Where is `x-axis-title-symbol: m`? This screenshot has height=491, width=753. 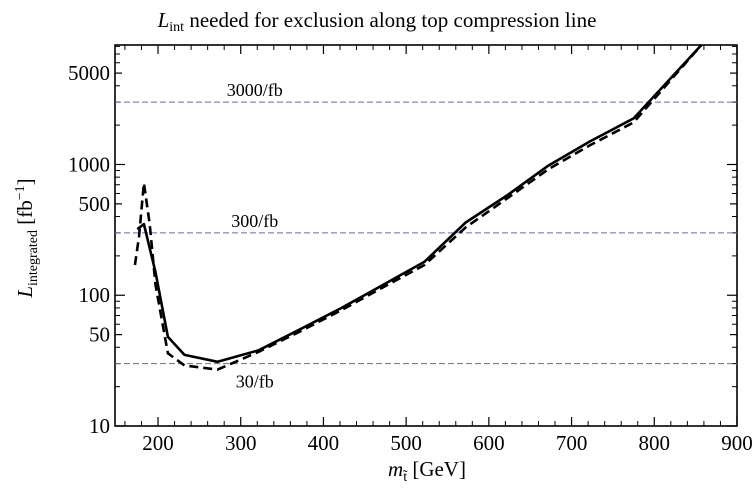 x-axis-title-symbol: m is located at coordinates (395, 469).